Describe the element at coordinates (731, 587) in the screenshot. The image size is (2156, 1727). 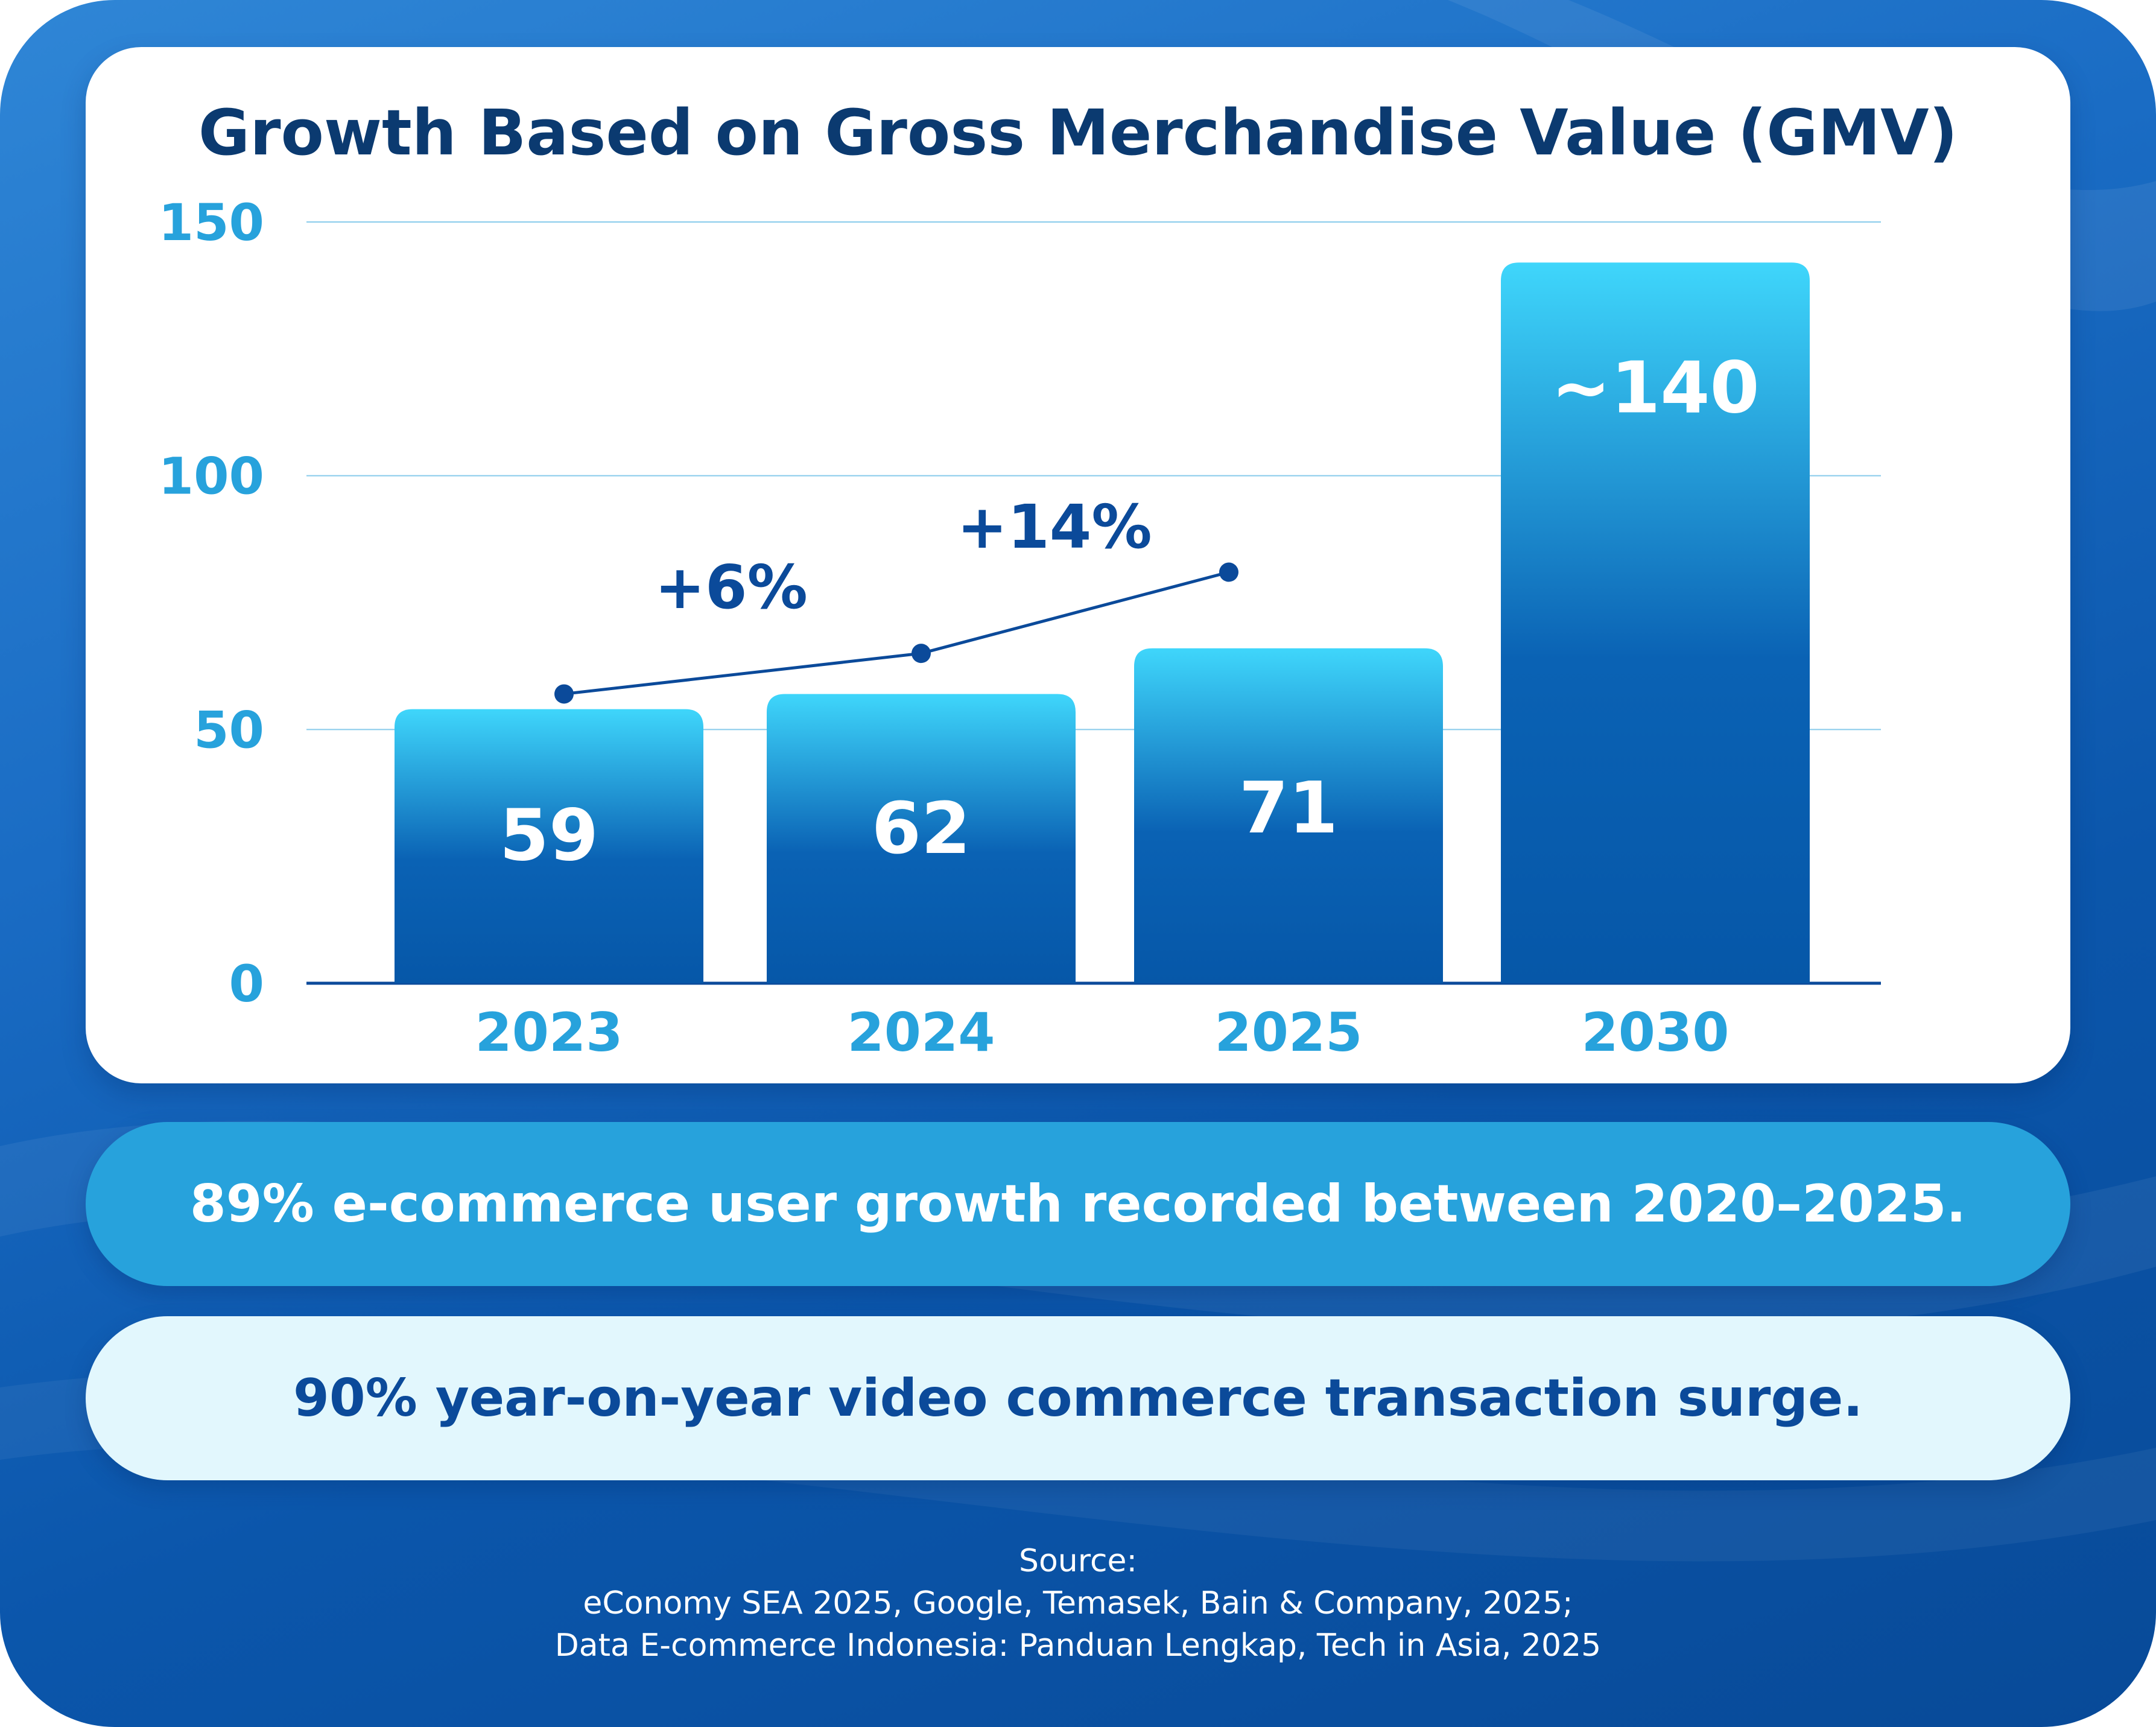
I see `growth-label-1: +6%` at that location.